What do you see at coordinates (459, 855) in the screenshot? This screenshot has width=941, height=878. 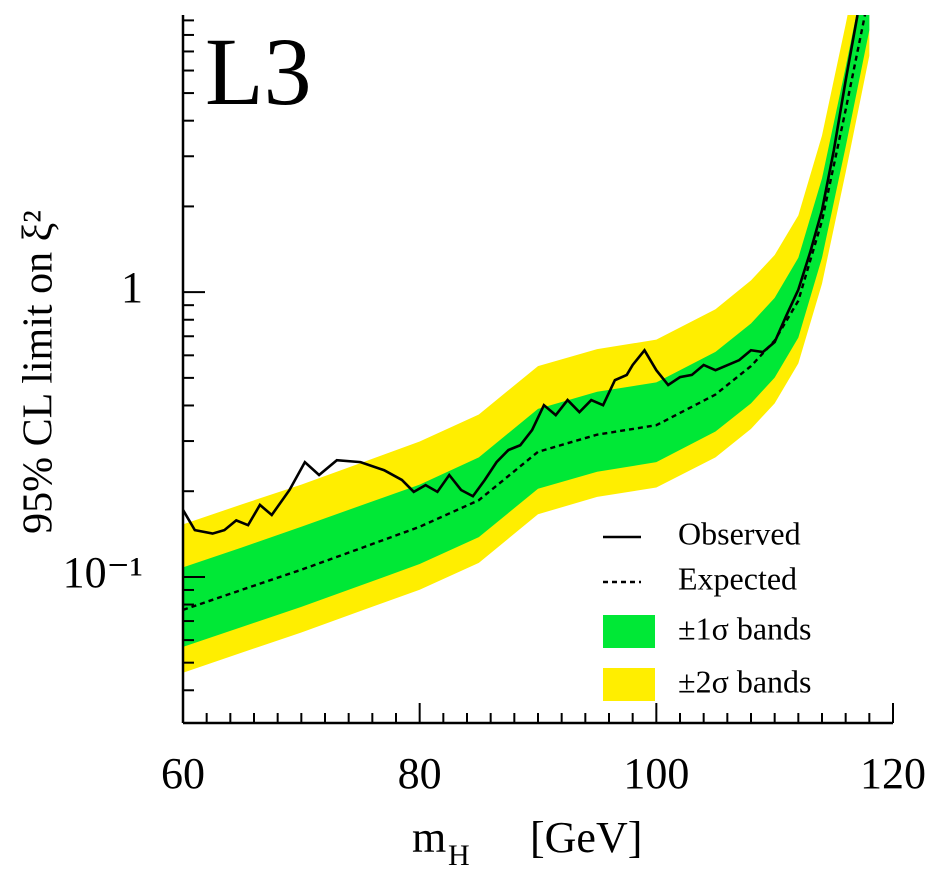 I see `x-label-subscript: H` at bounding box center [459, 855].